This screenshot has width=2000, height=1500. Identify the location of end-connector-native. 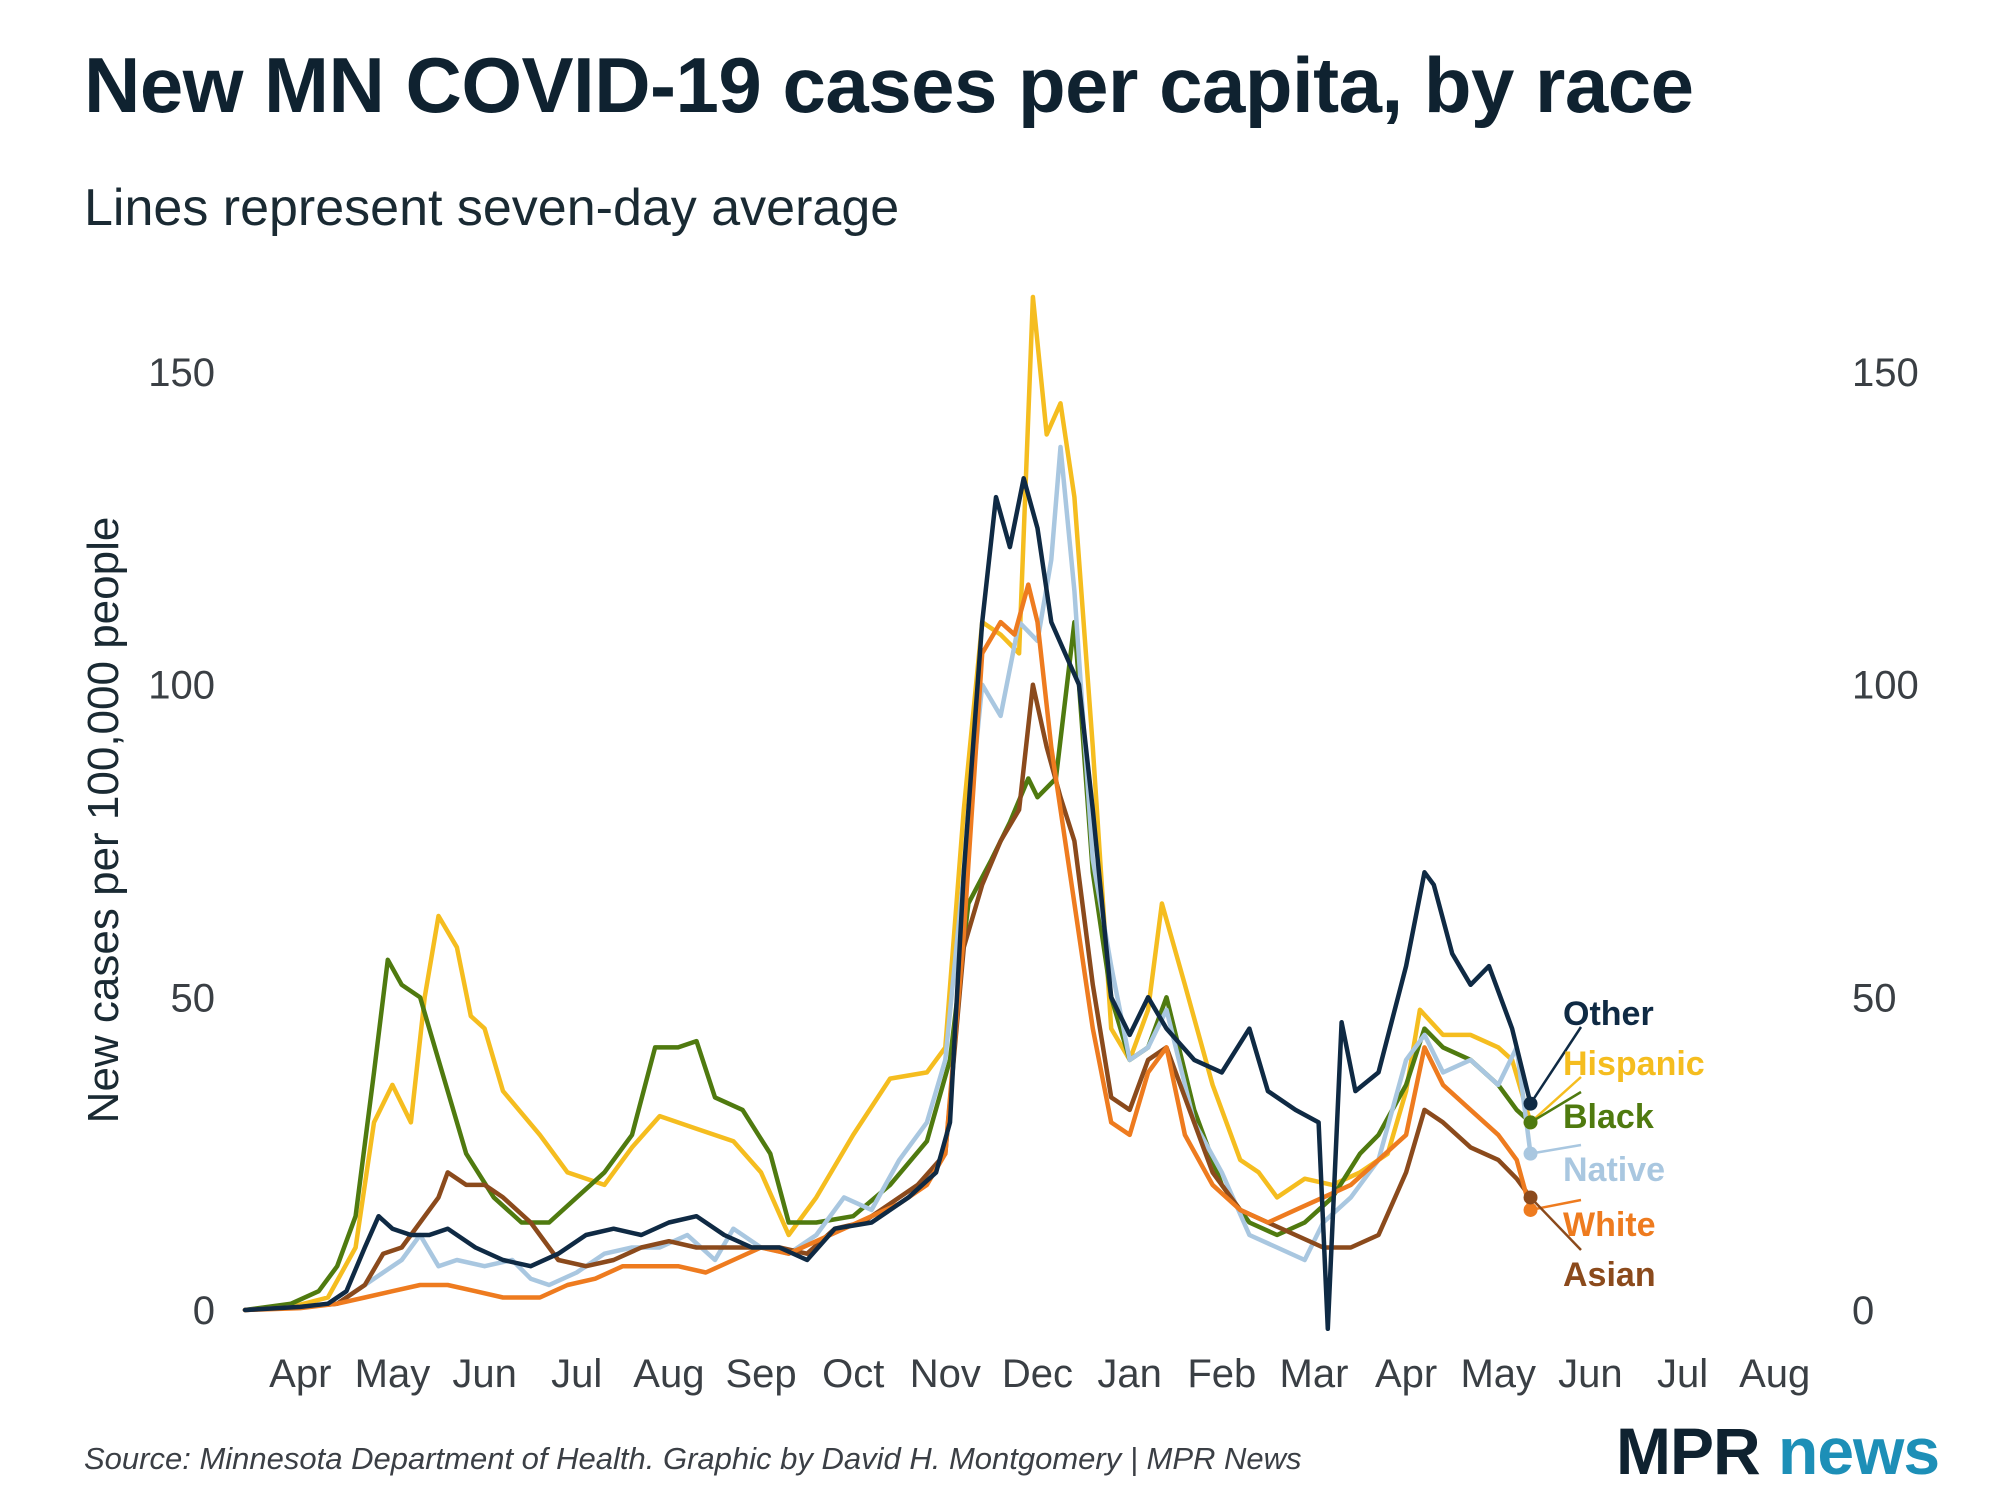
(1556, 1149).